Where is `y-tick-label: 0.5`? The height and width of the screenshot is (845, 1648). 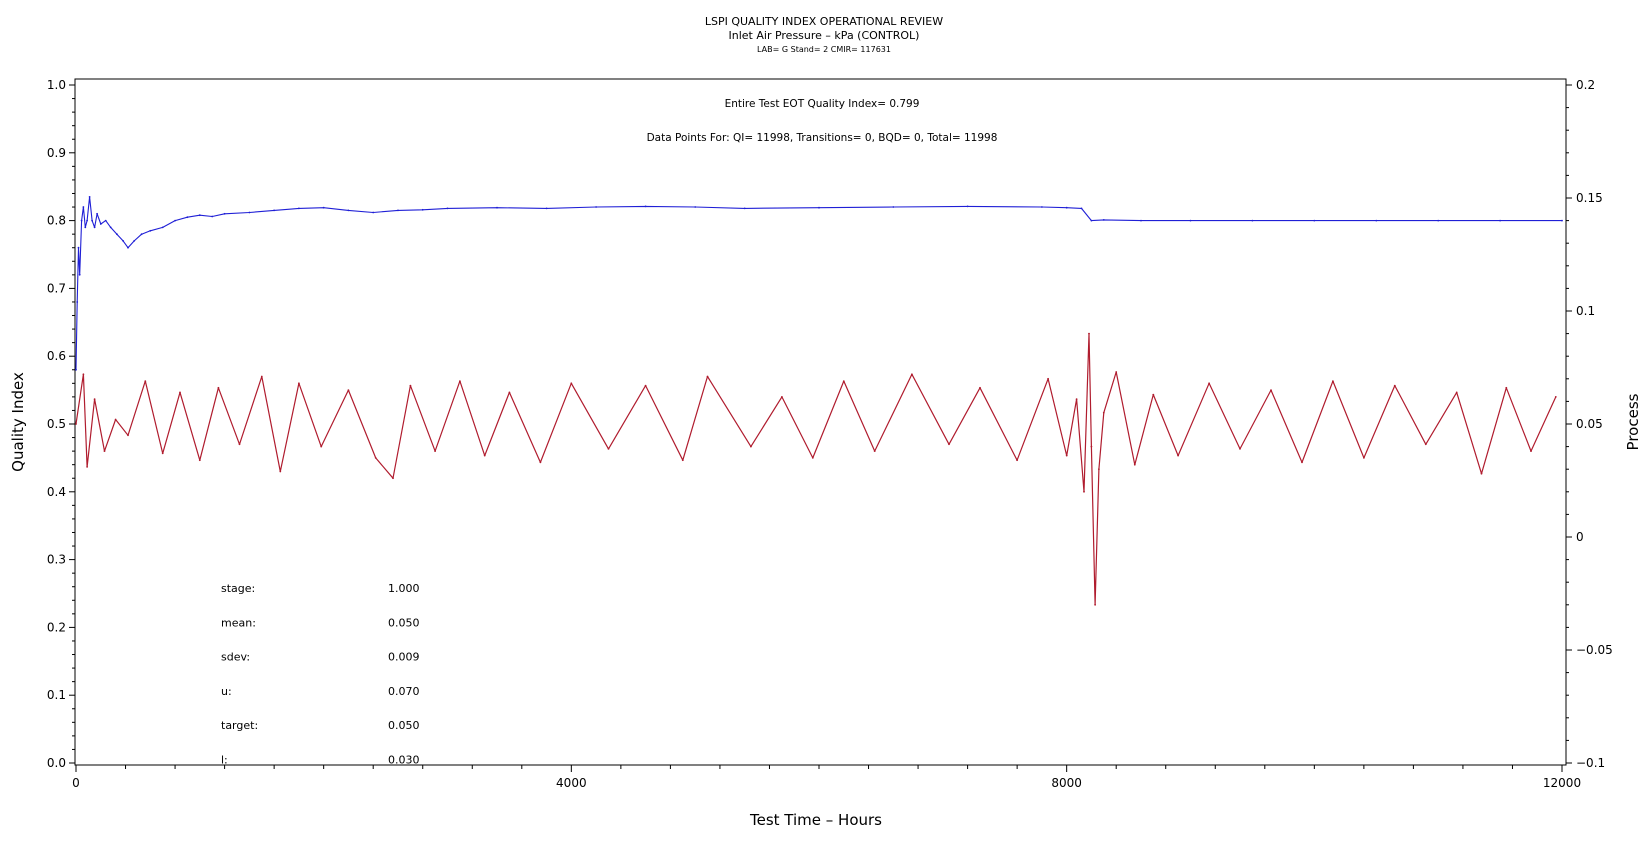
y-tick-label: 0.5 is located at coordinates (56, 424).